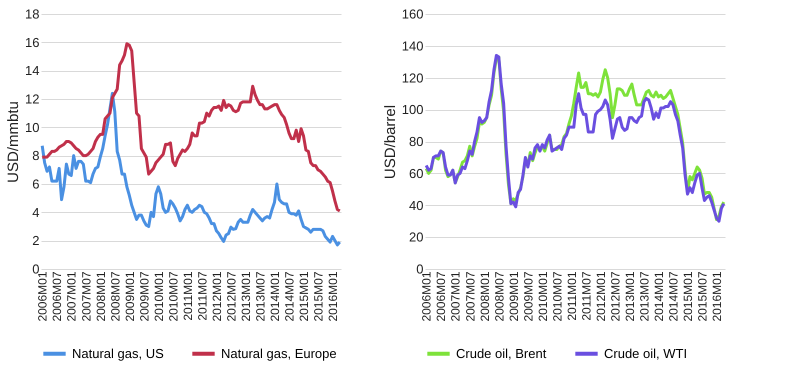 Image resolution: width=798 pixels, height=375 pixels. I want to click on y-tick-label: 18, so click(32, 14).